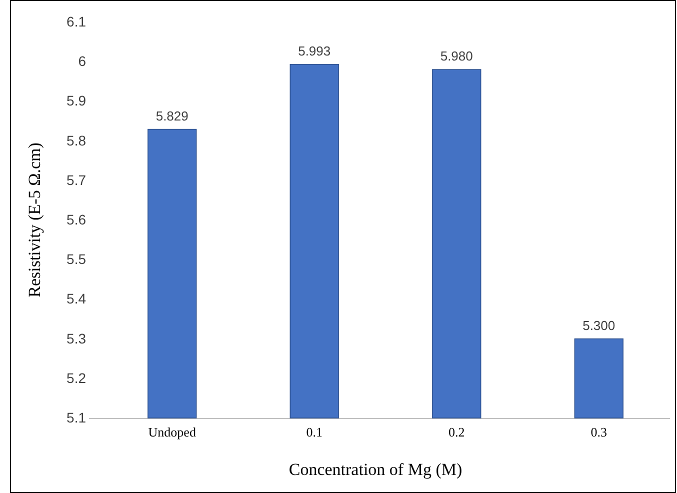 The width and height of the screenshot is (677, 493). What do you see at coordinates (76, 259) in the screenshot?
I see `y-tick-label: 5.5` at bounding box center [76, 259].